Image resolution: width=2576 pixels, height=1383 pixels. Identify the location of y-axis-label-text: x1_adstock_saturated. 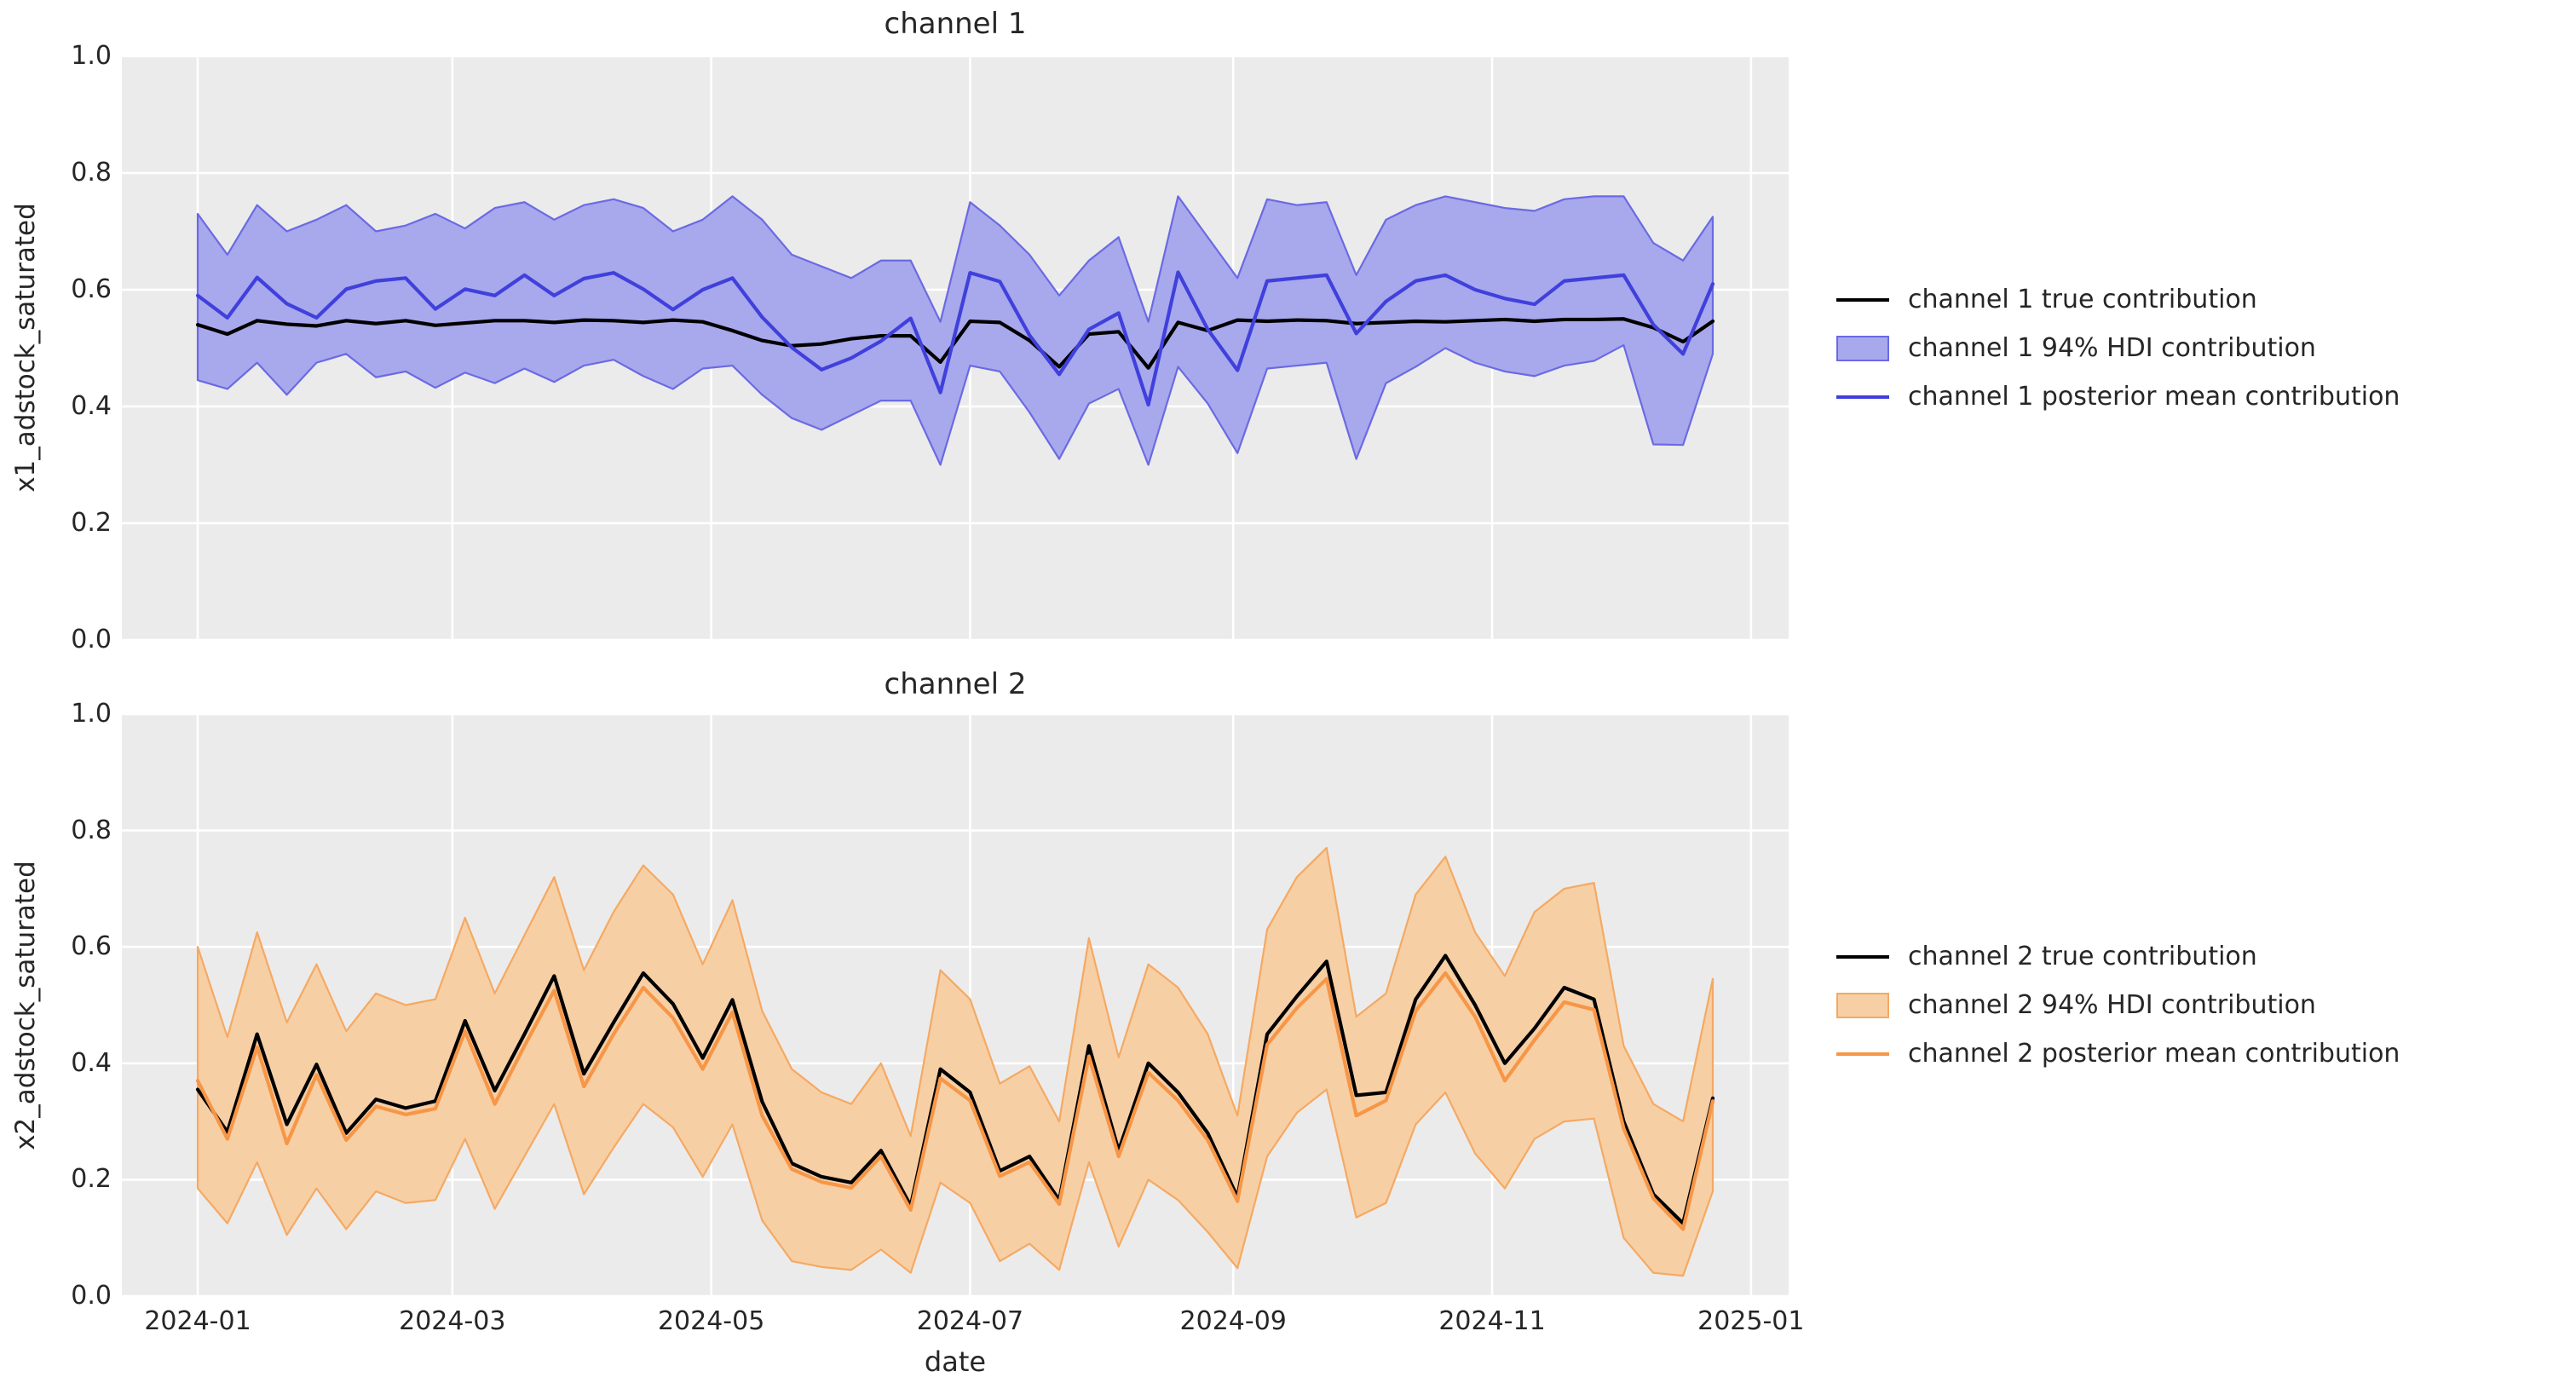
(25, 348).